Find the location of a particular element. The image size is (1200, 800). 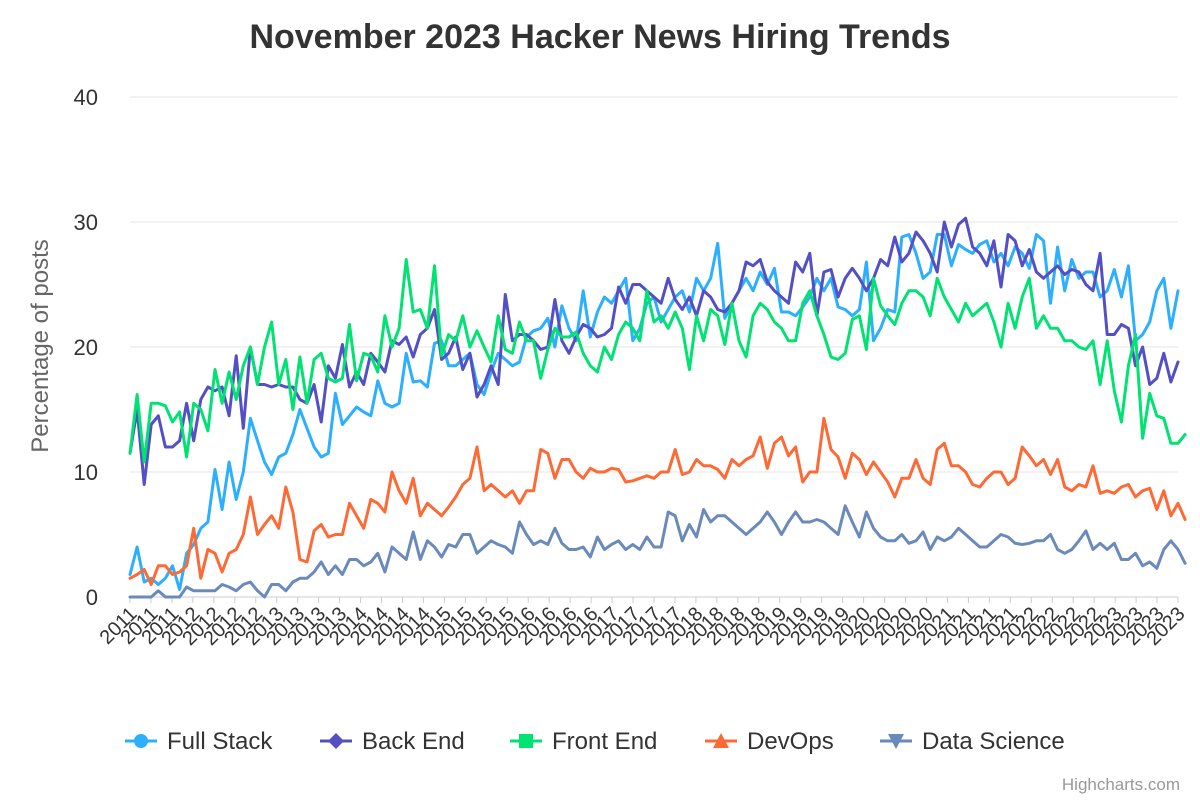

legend-item-front-end: Front End is located at coordinates (583, 741).